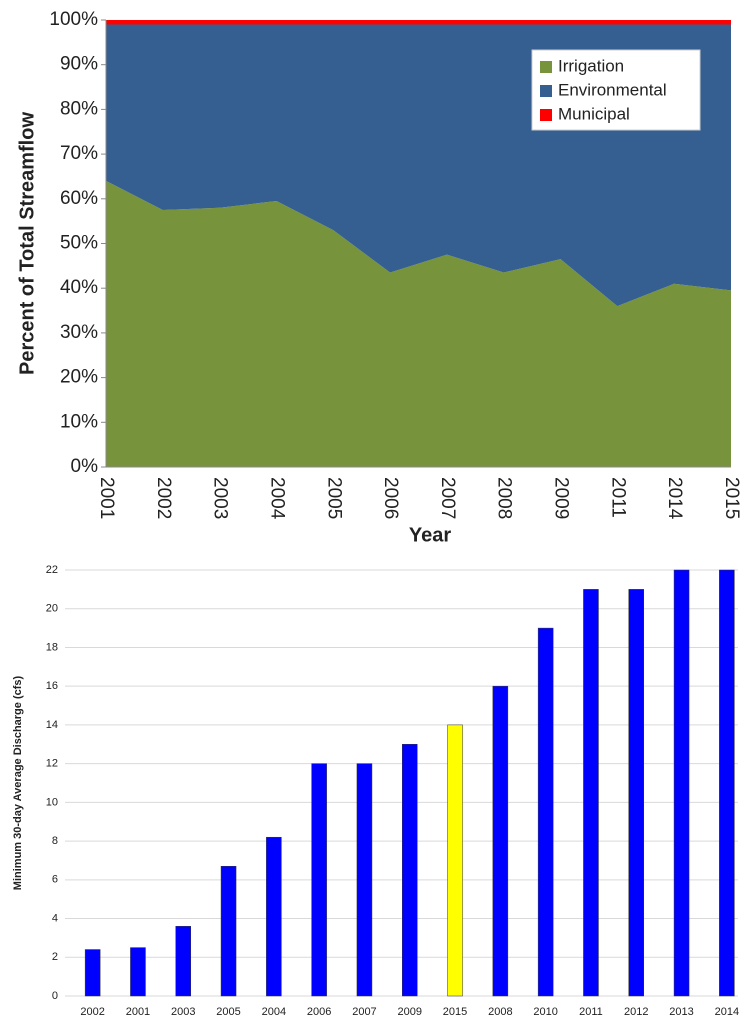 Image resolution: width=741 pixels, height=1028 pixels. What do you see at coordinates (52, 802) in the screenshot?
I see `y-tick-label: 10` at bounding box center [52, 802].